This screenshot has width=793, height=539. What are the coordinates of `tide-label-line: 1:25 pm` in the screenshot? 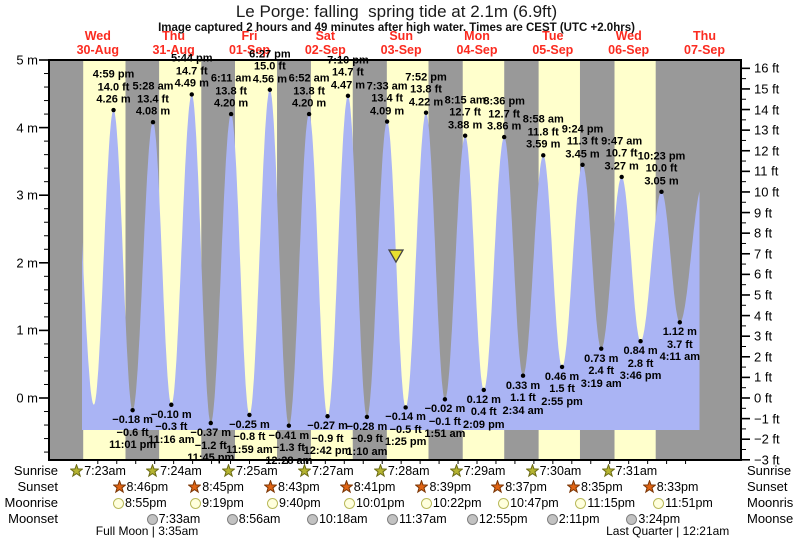 It's located at (405, 442).